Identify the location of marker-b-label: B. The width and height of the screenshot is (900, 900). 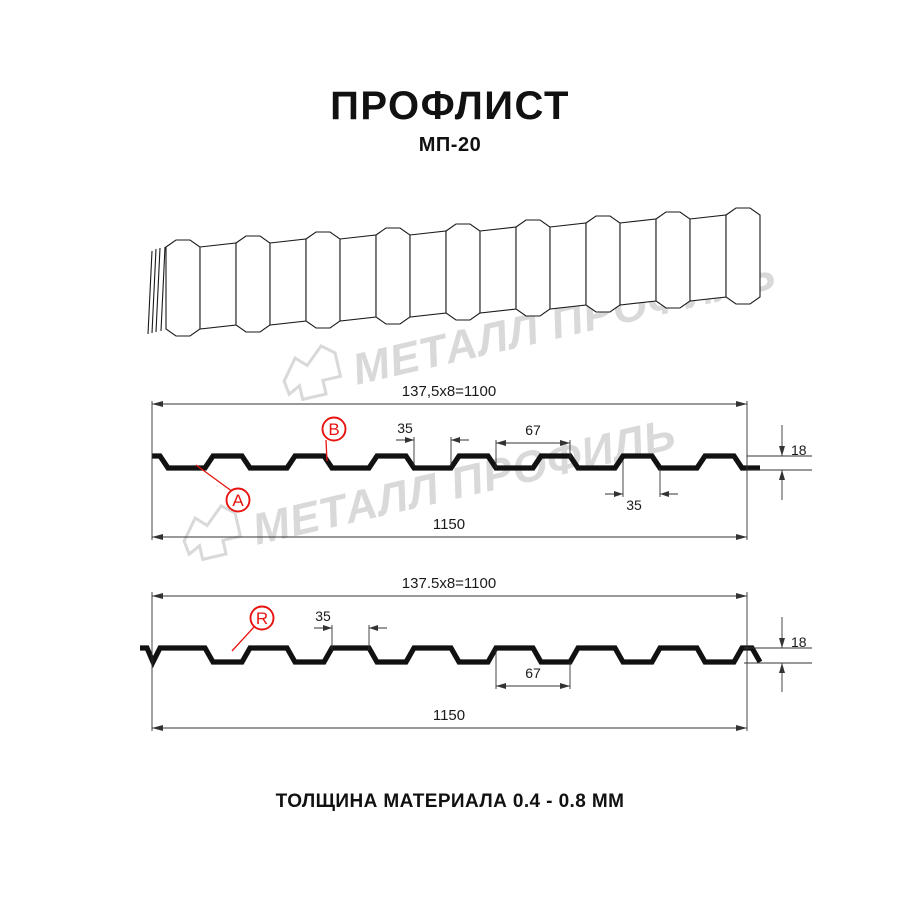
(333, 429).